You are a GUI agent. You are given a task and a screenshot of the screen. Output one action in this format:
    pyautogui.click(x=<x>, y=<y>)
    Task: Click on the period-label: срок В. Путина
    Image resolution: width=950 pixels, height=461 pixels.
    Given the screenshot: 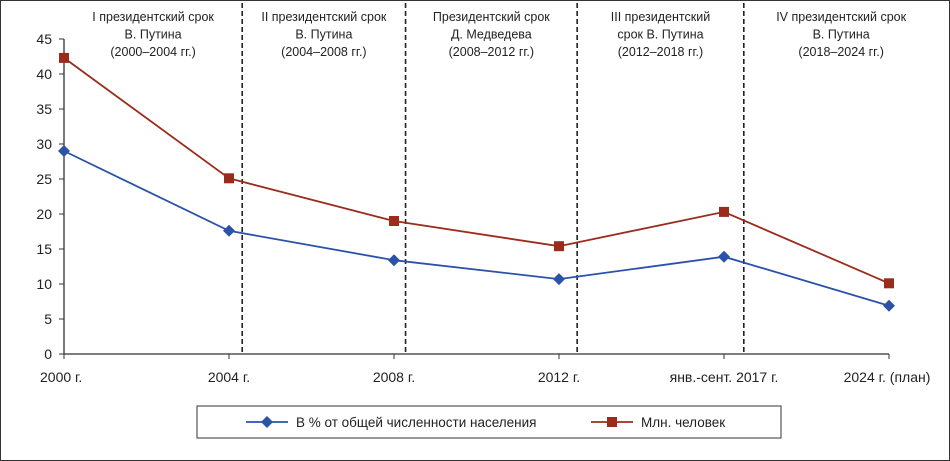 What is the action you would take?
    pyautogui.click(x=660, y=35)
    